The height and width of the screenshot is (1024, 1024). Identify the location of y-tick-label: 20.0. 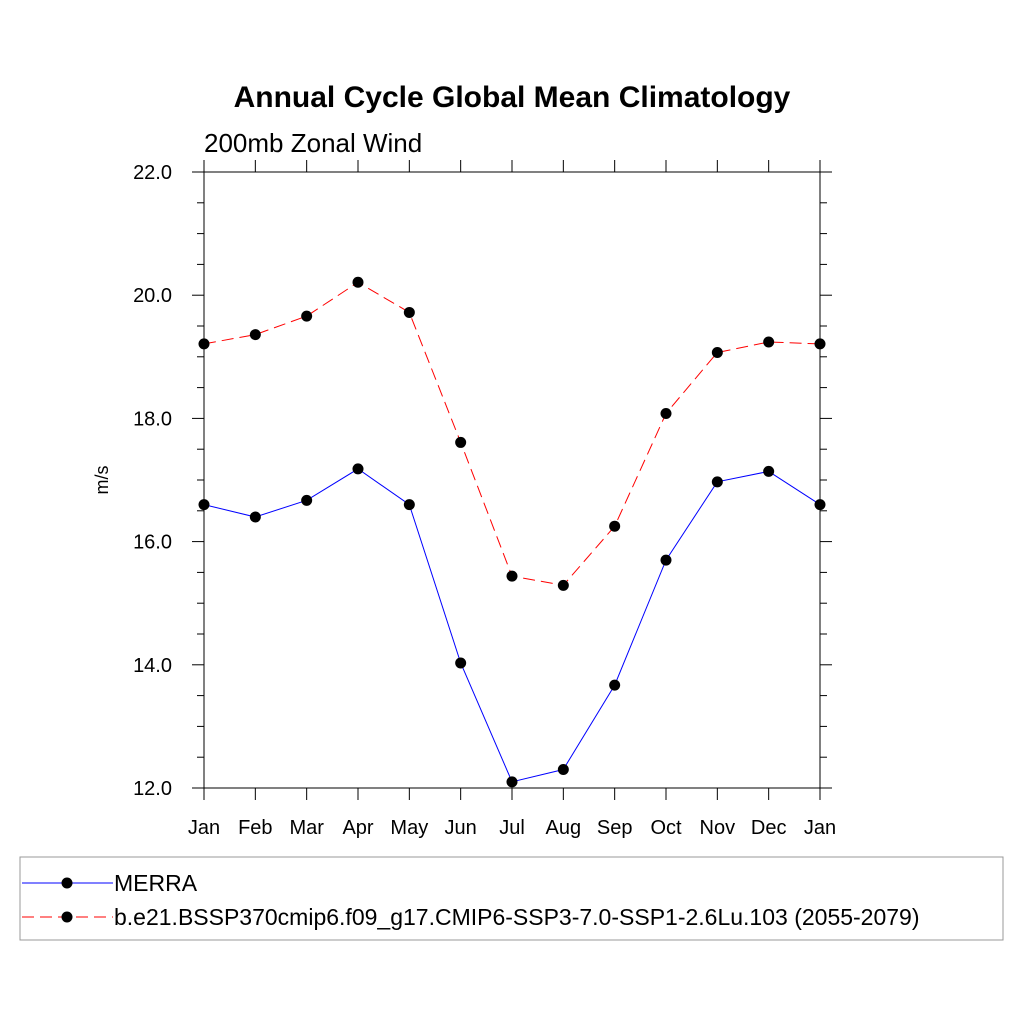
(152, 296).